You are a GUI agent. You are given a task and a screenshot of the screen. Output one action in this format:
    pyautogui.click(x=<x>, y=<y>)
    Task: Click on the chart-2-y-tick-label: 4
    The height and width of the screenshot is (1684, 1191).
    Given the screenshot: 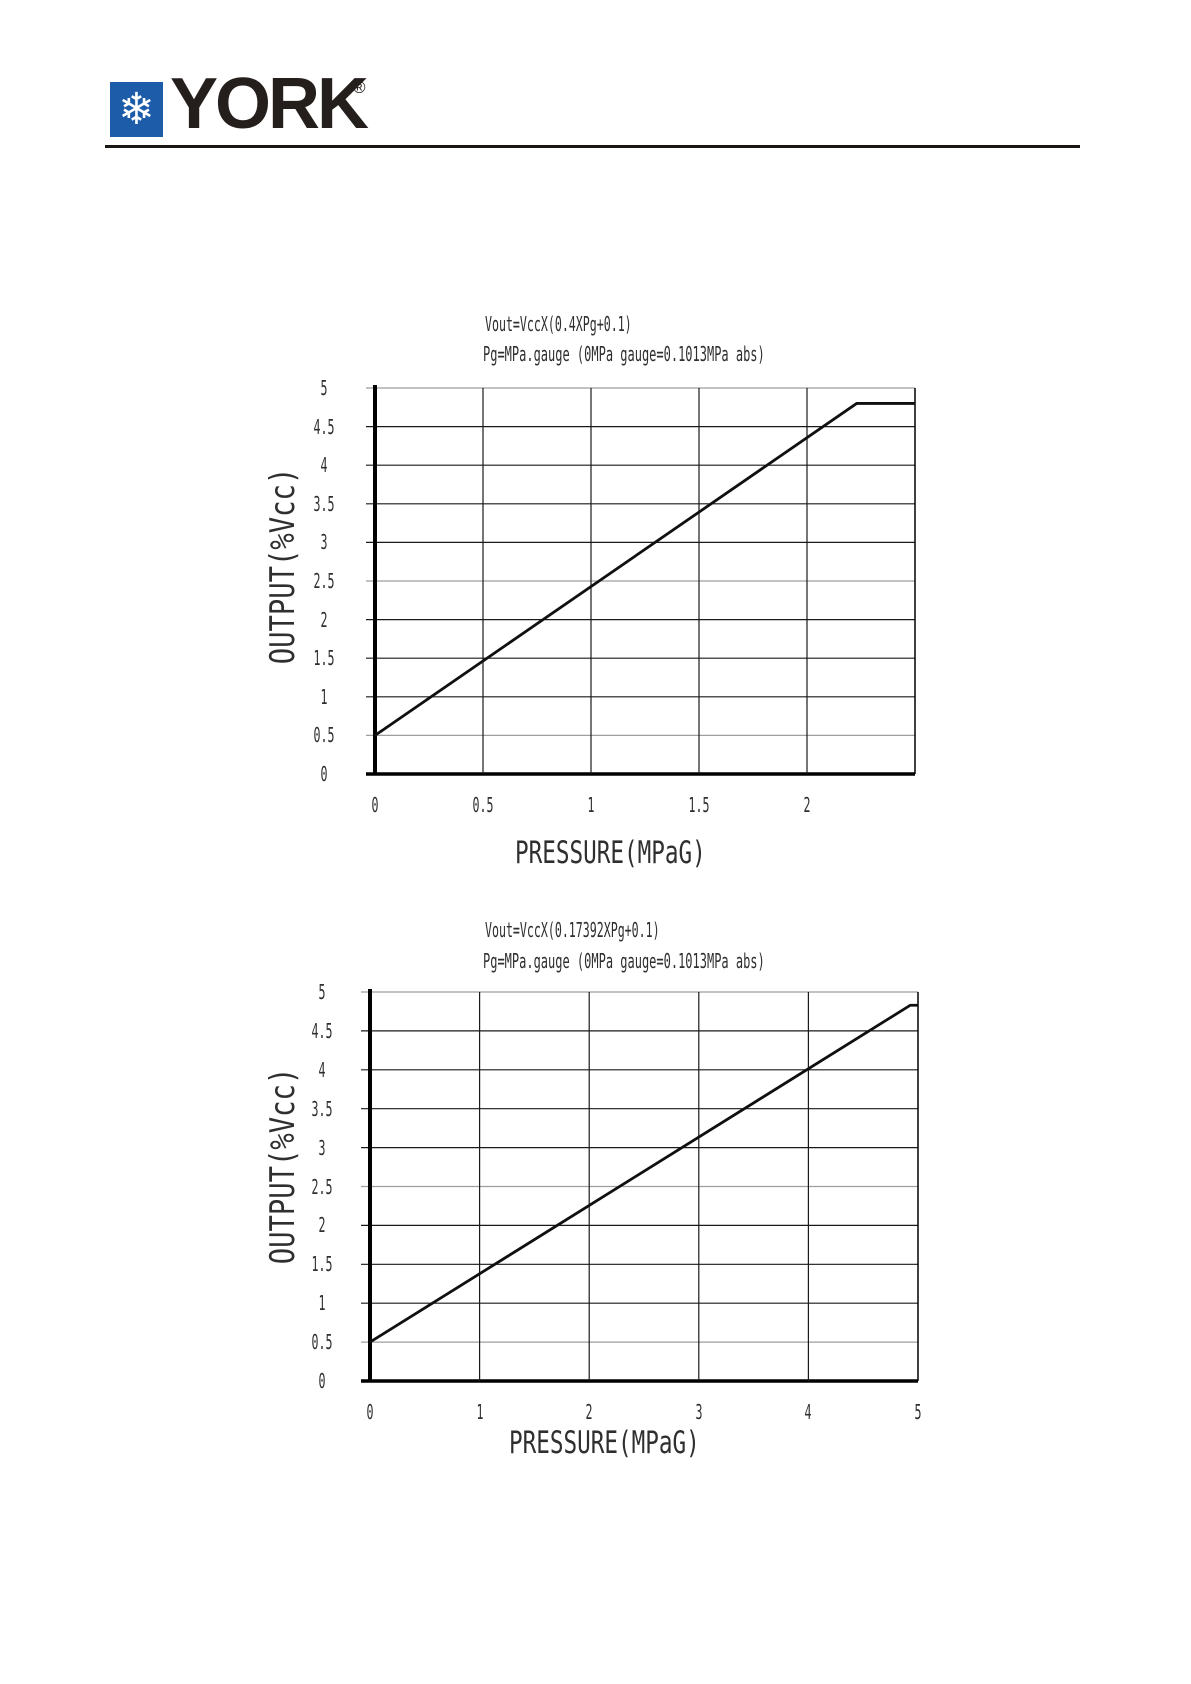 What is the action you would take?
    pyautogui.click(x=322, y=1069)
    